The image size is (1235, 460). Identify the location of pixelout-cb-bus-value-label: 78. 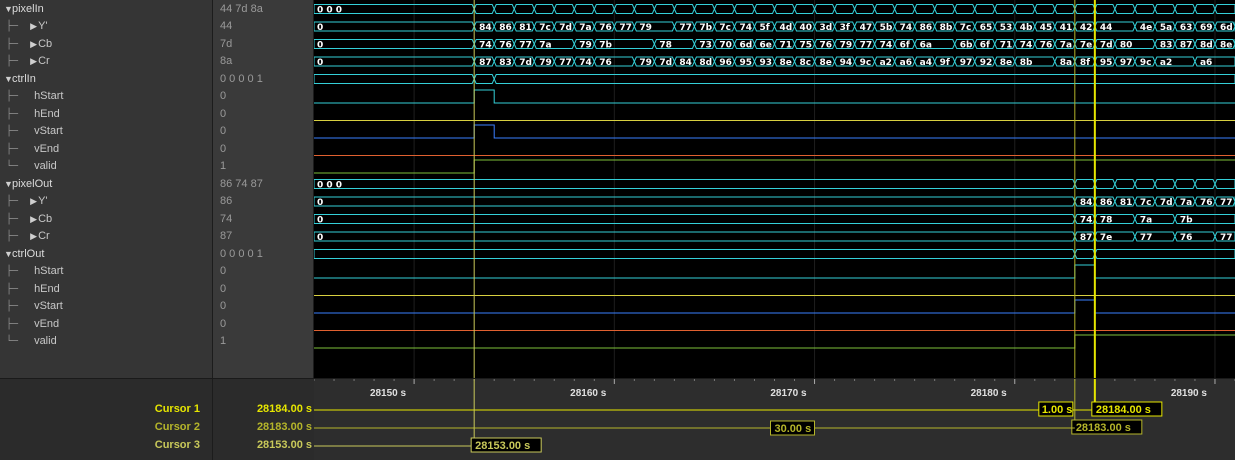
(1106, 221).